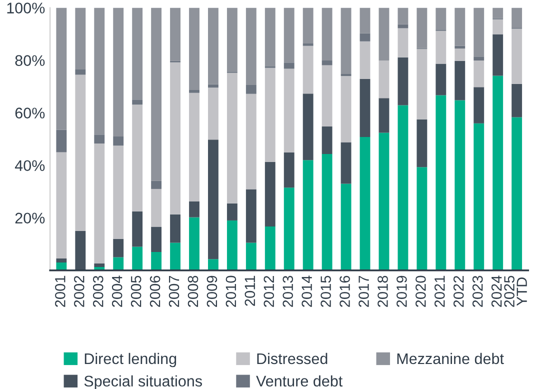  I want to click on x-tick-label: 2021, so click(439, 291).